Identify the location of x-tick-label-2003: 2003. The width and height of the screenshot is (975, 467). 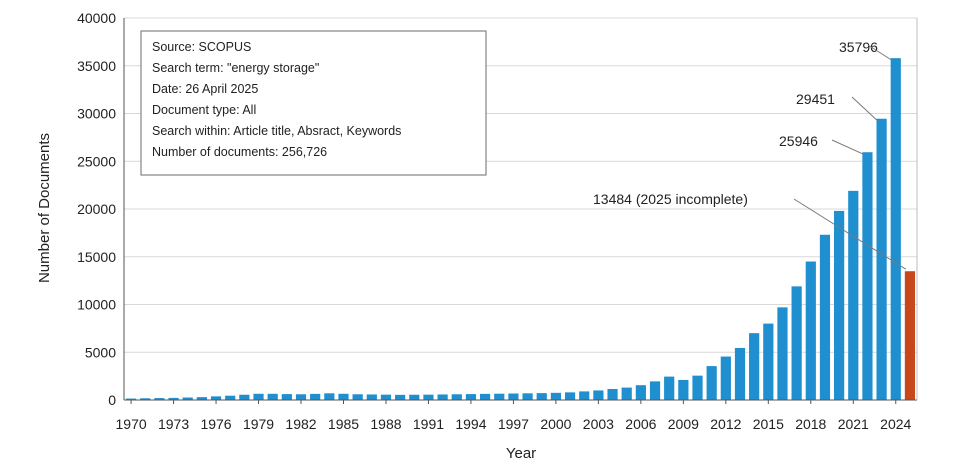
(598, 424).